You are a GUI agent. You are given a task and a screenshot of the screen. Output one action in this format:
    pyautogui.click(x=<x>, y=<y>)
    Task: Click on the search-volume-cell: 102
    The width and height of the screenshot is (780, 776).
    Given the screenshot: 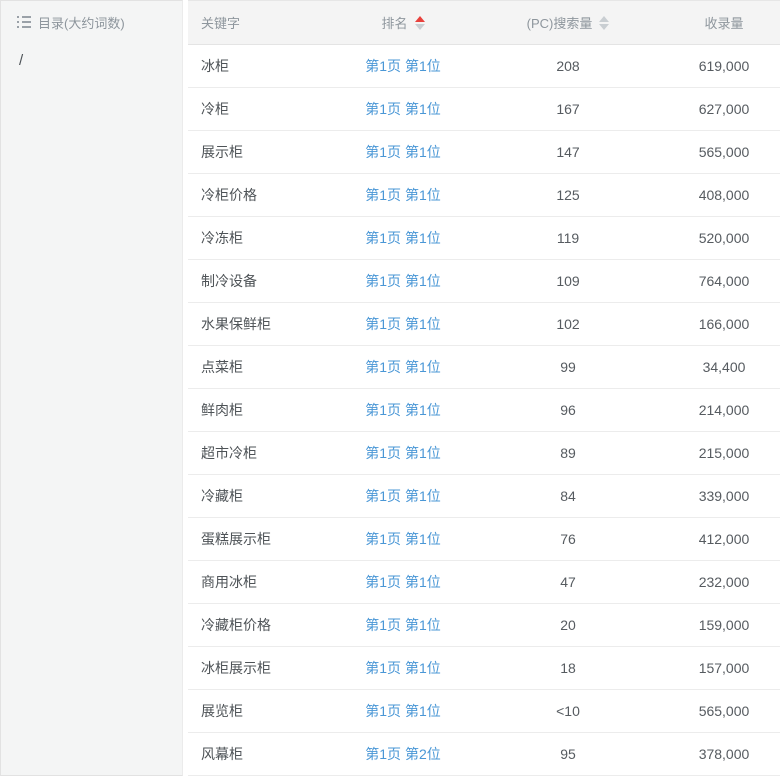 What is the action you would take?
    pyautogui.click(x=568, y=324)
    